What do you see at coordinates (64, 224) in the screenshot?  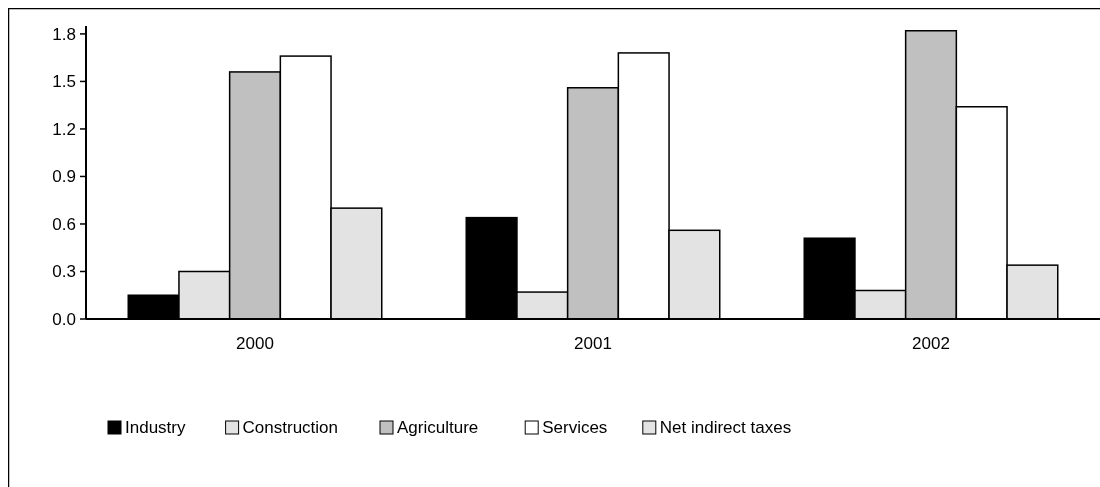 I see `y-tick-label: 0.6` at bounding box center [64, 224].